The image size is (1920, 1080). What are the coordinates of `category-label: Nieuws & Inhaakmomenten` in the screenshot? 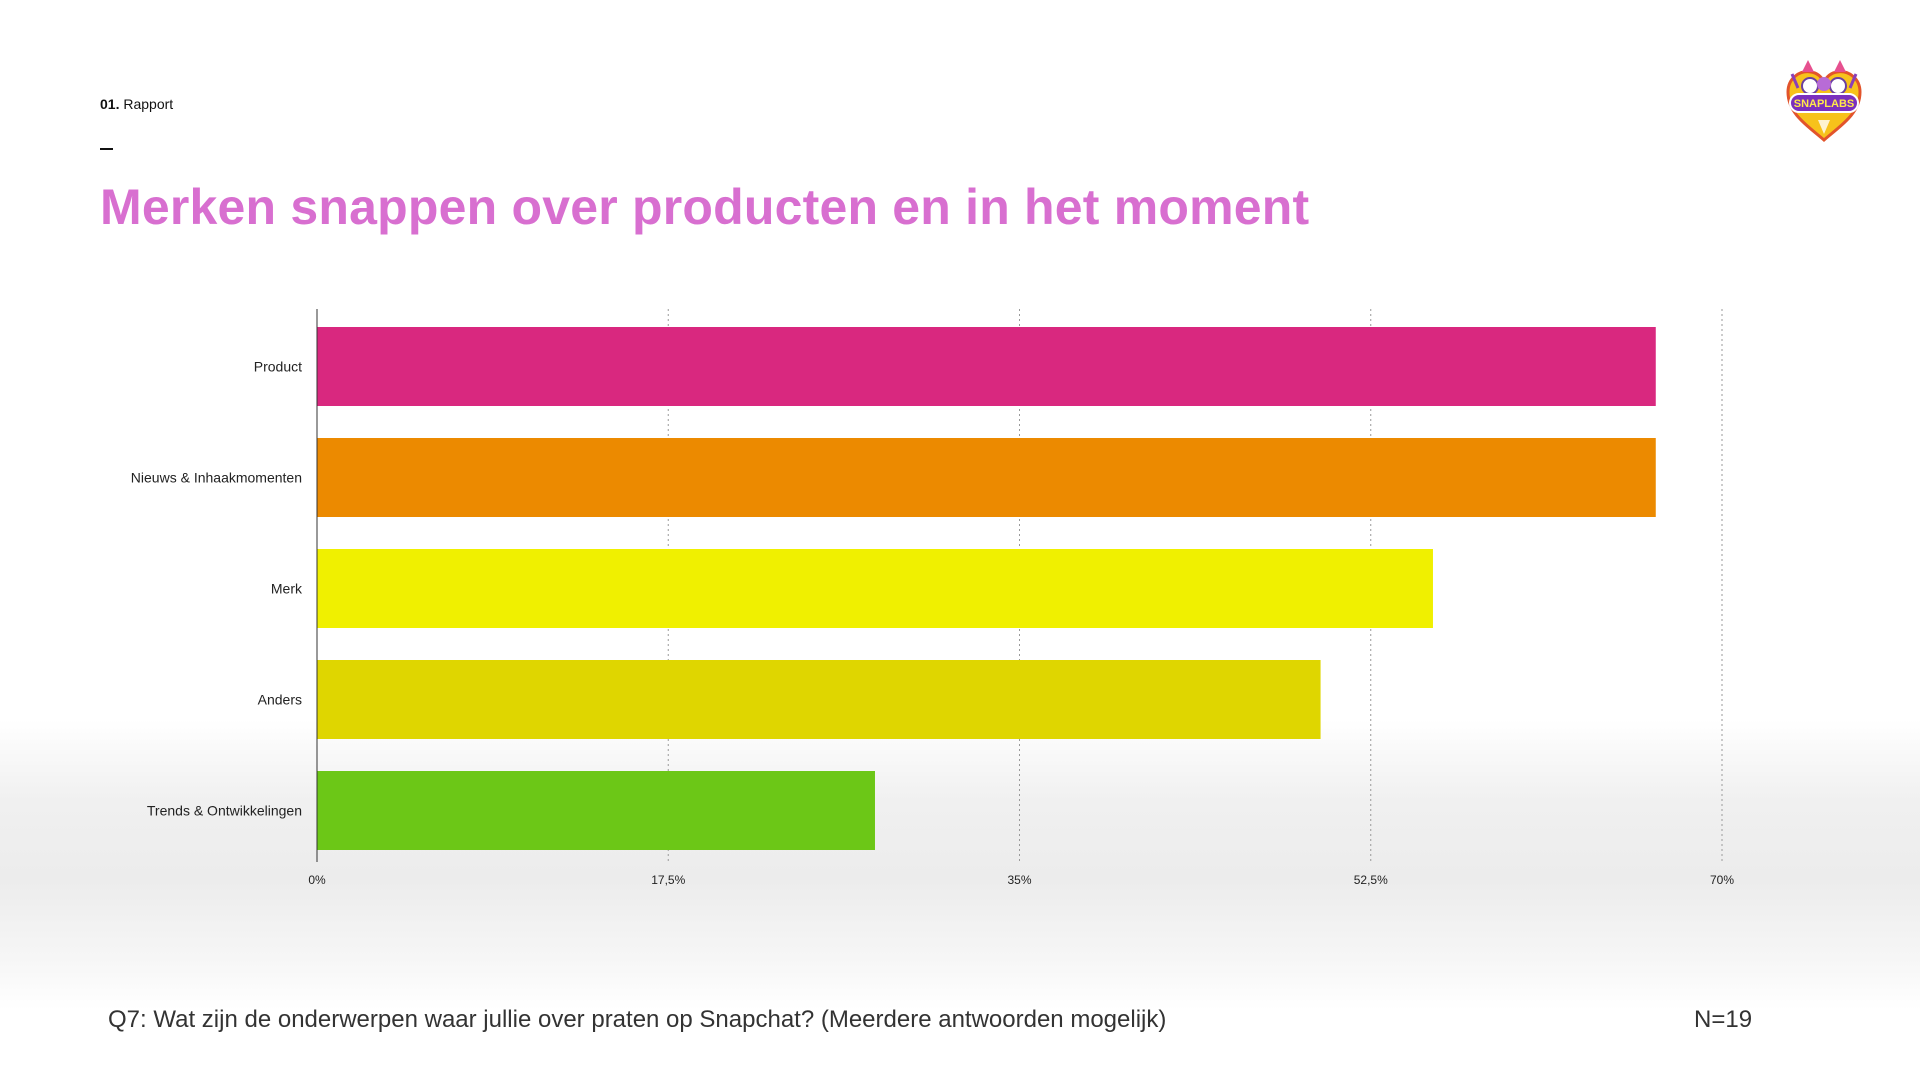 It's located at (216, 478).